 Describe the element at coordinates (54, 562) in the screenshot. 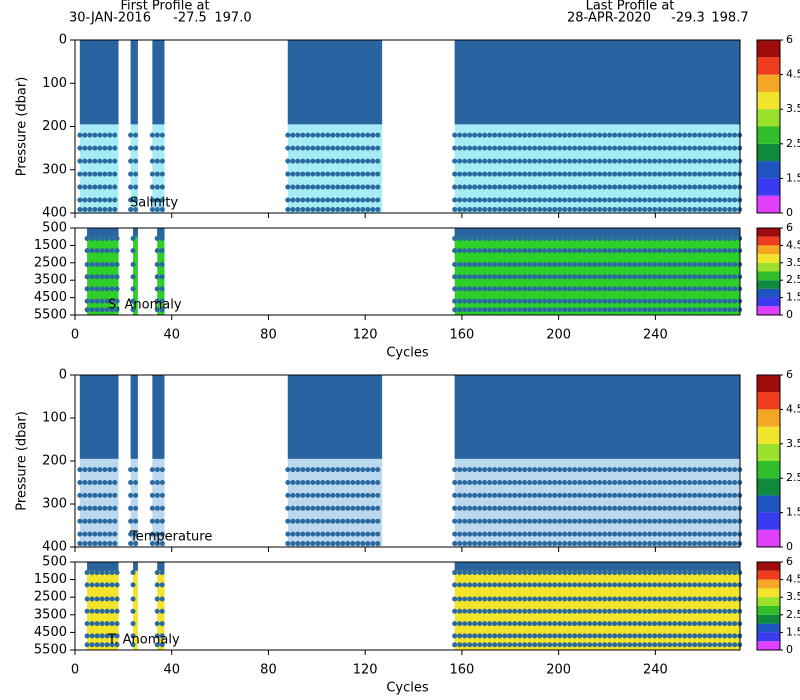

I see `y-tick-label: 500` at that location.